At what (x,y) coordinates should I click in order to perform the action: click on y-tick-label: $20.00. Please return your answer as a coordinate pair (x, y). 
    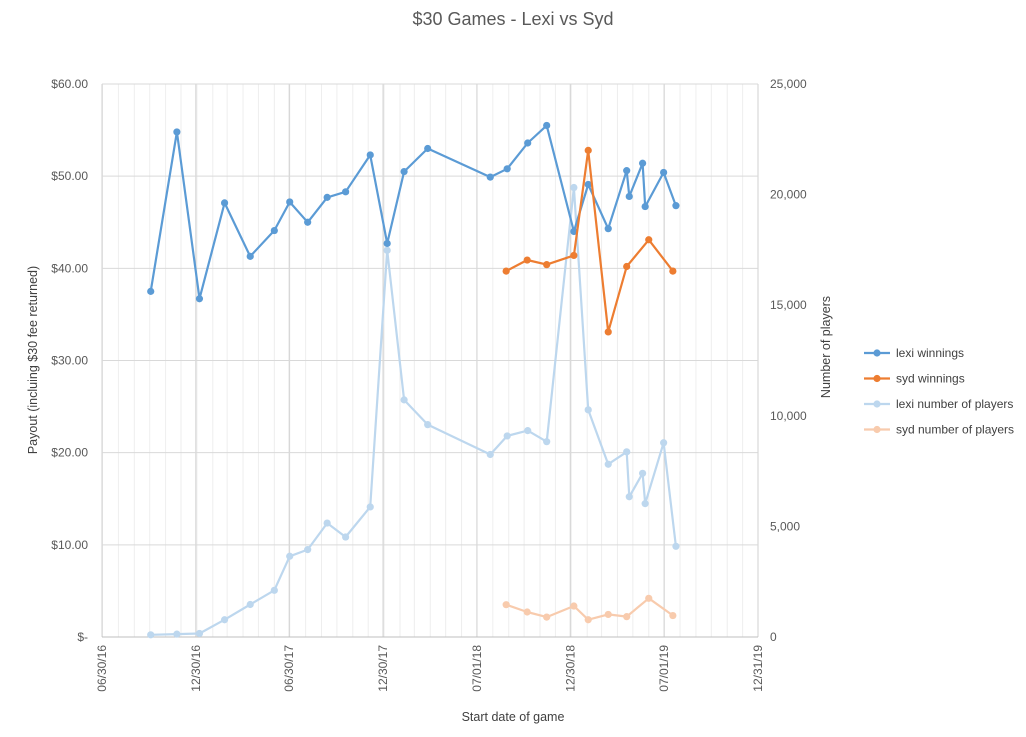
    Looking at the image, I should click on (69, 453).